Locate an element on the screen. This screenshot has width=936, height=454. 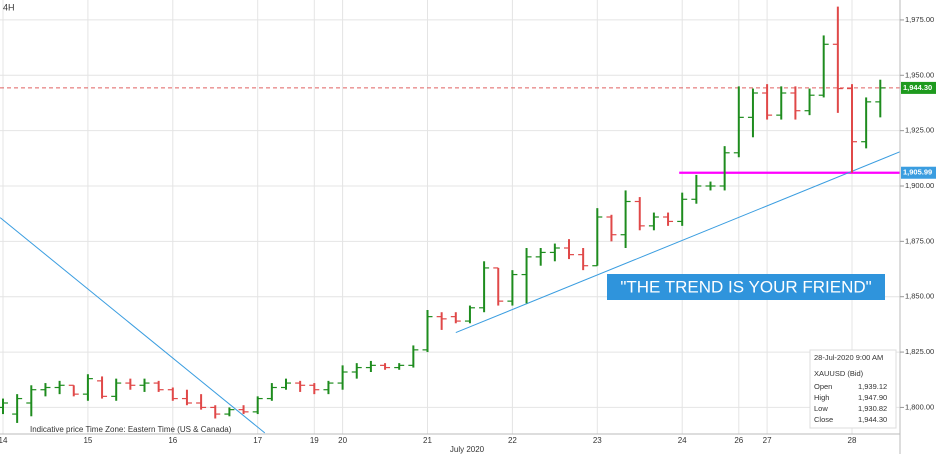
x-tick-label: 27 is located at coordinates (767, 440).